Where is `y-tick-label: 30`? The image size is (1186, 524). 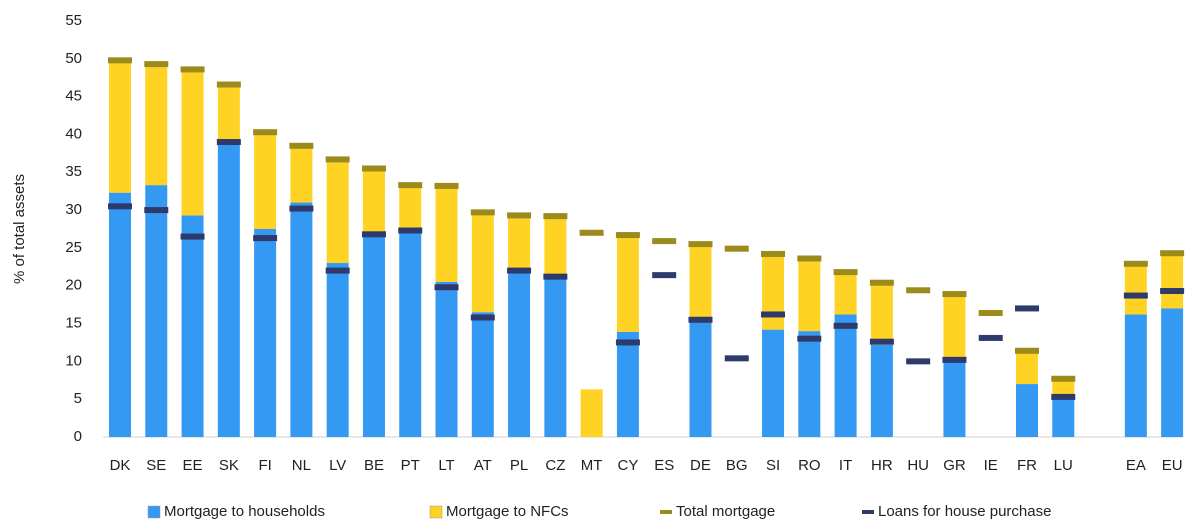 y-tick-label: 30 is located at coordinates (73, 209).